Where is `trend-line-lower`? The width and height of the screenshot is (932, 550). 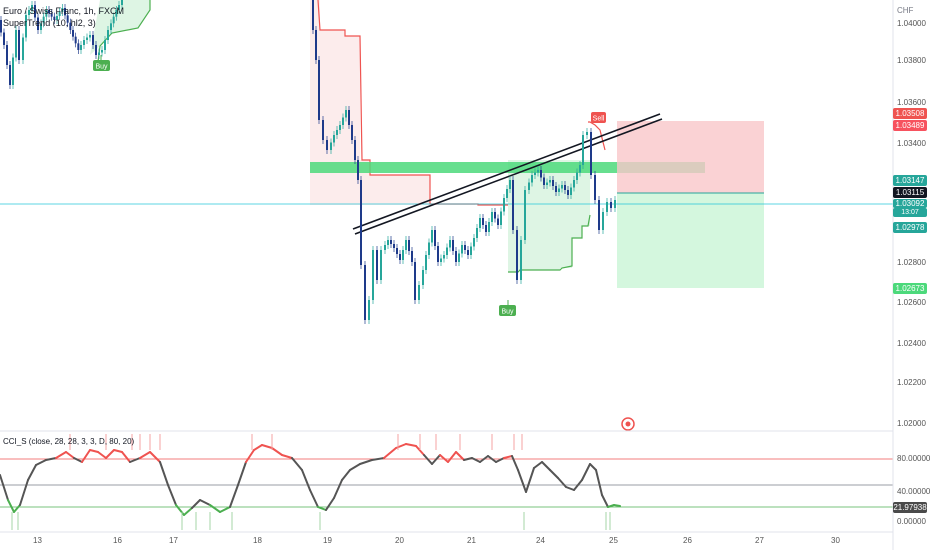
trend-line-lower is located at coordinates (506, 171).